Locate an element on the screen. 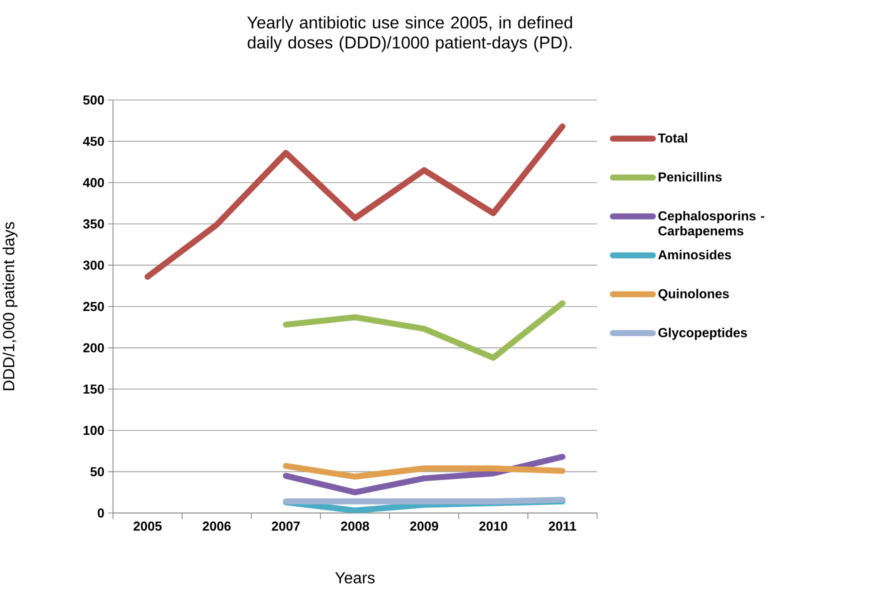 The height and width of the screenshot is (602, 890). legend-label: Total is located at coordinates (673, 138).